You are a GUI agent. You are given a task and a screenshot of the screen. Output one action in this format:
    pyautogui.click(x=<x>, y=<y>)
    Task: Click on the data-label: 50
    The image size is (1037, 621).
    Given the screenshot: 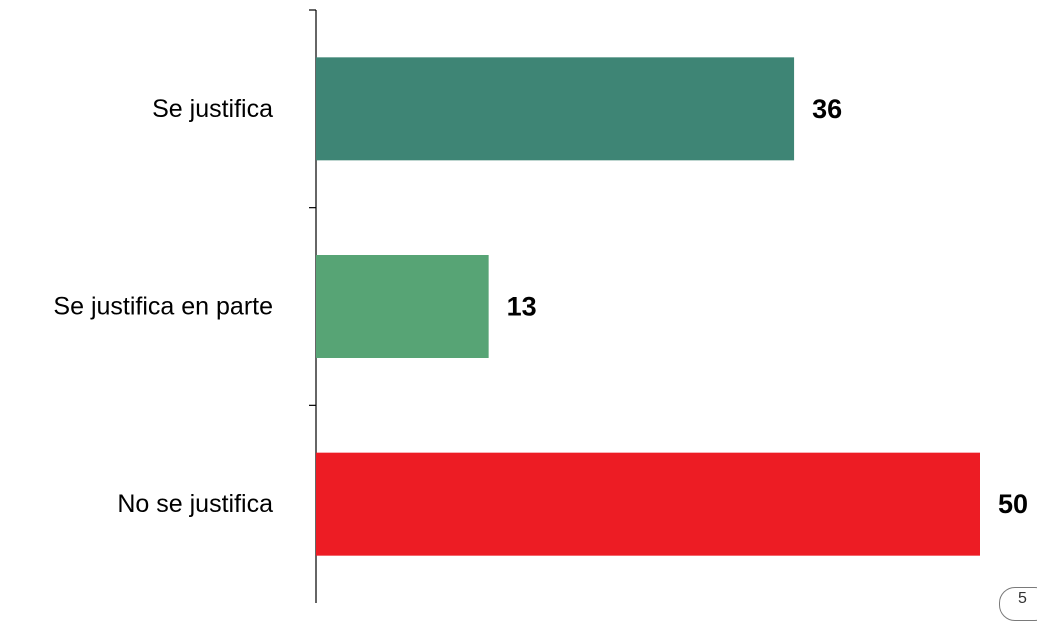 What is the action you would take?
    pyautogui.click(x=1013, y=504)
    